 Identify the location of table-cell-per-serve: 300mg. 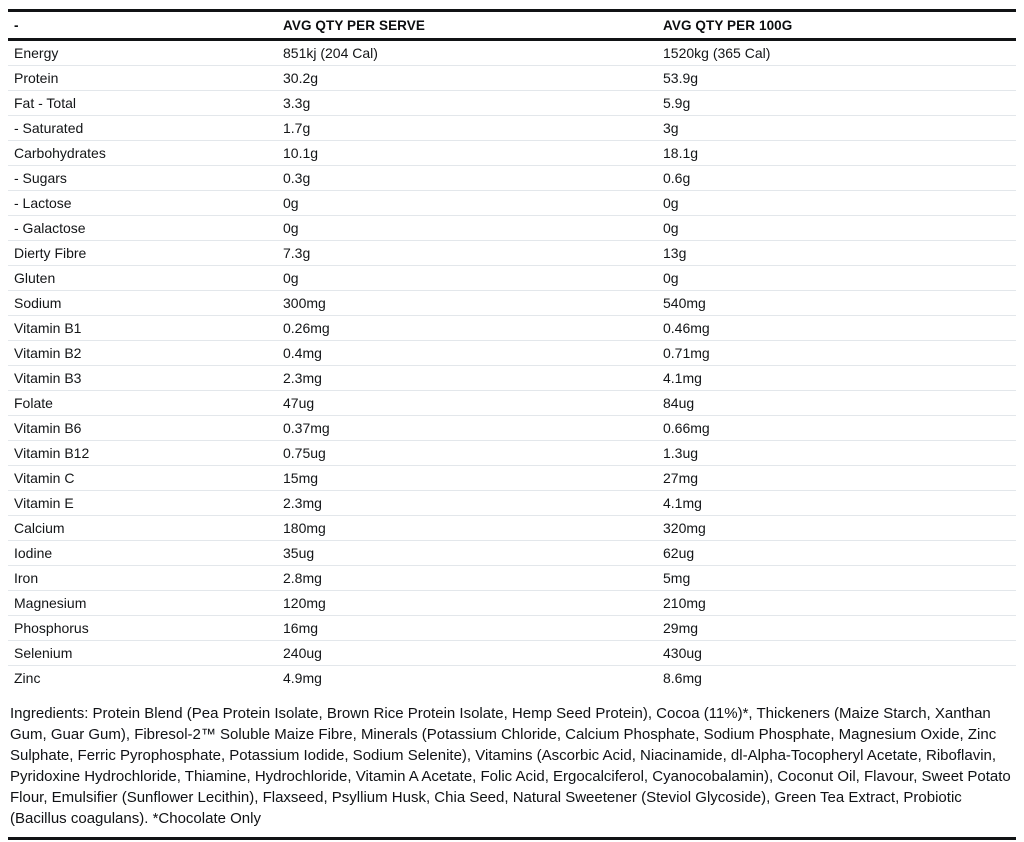
(473, 303).